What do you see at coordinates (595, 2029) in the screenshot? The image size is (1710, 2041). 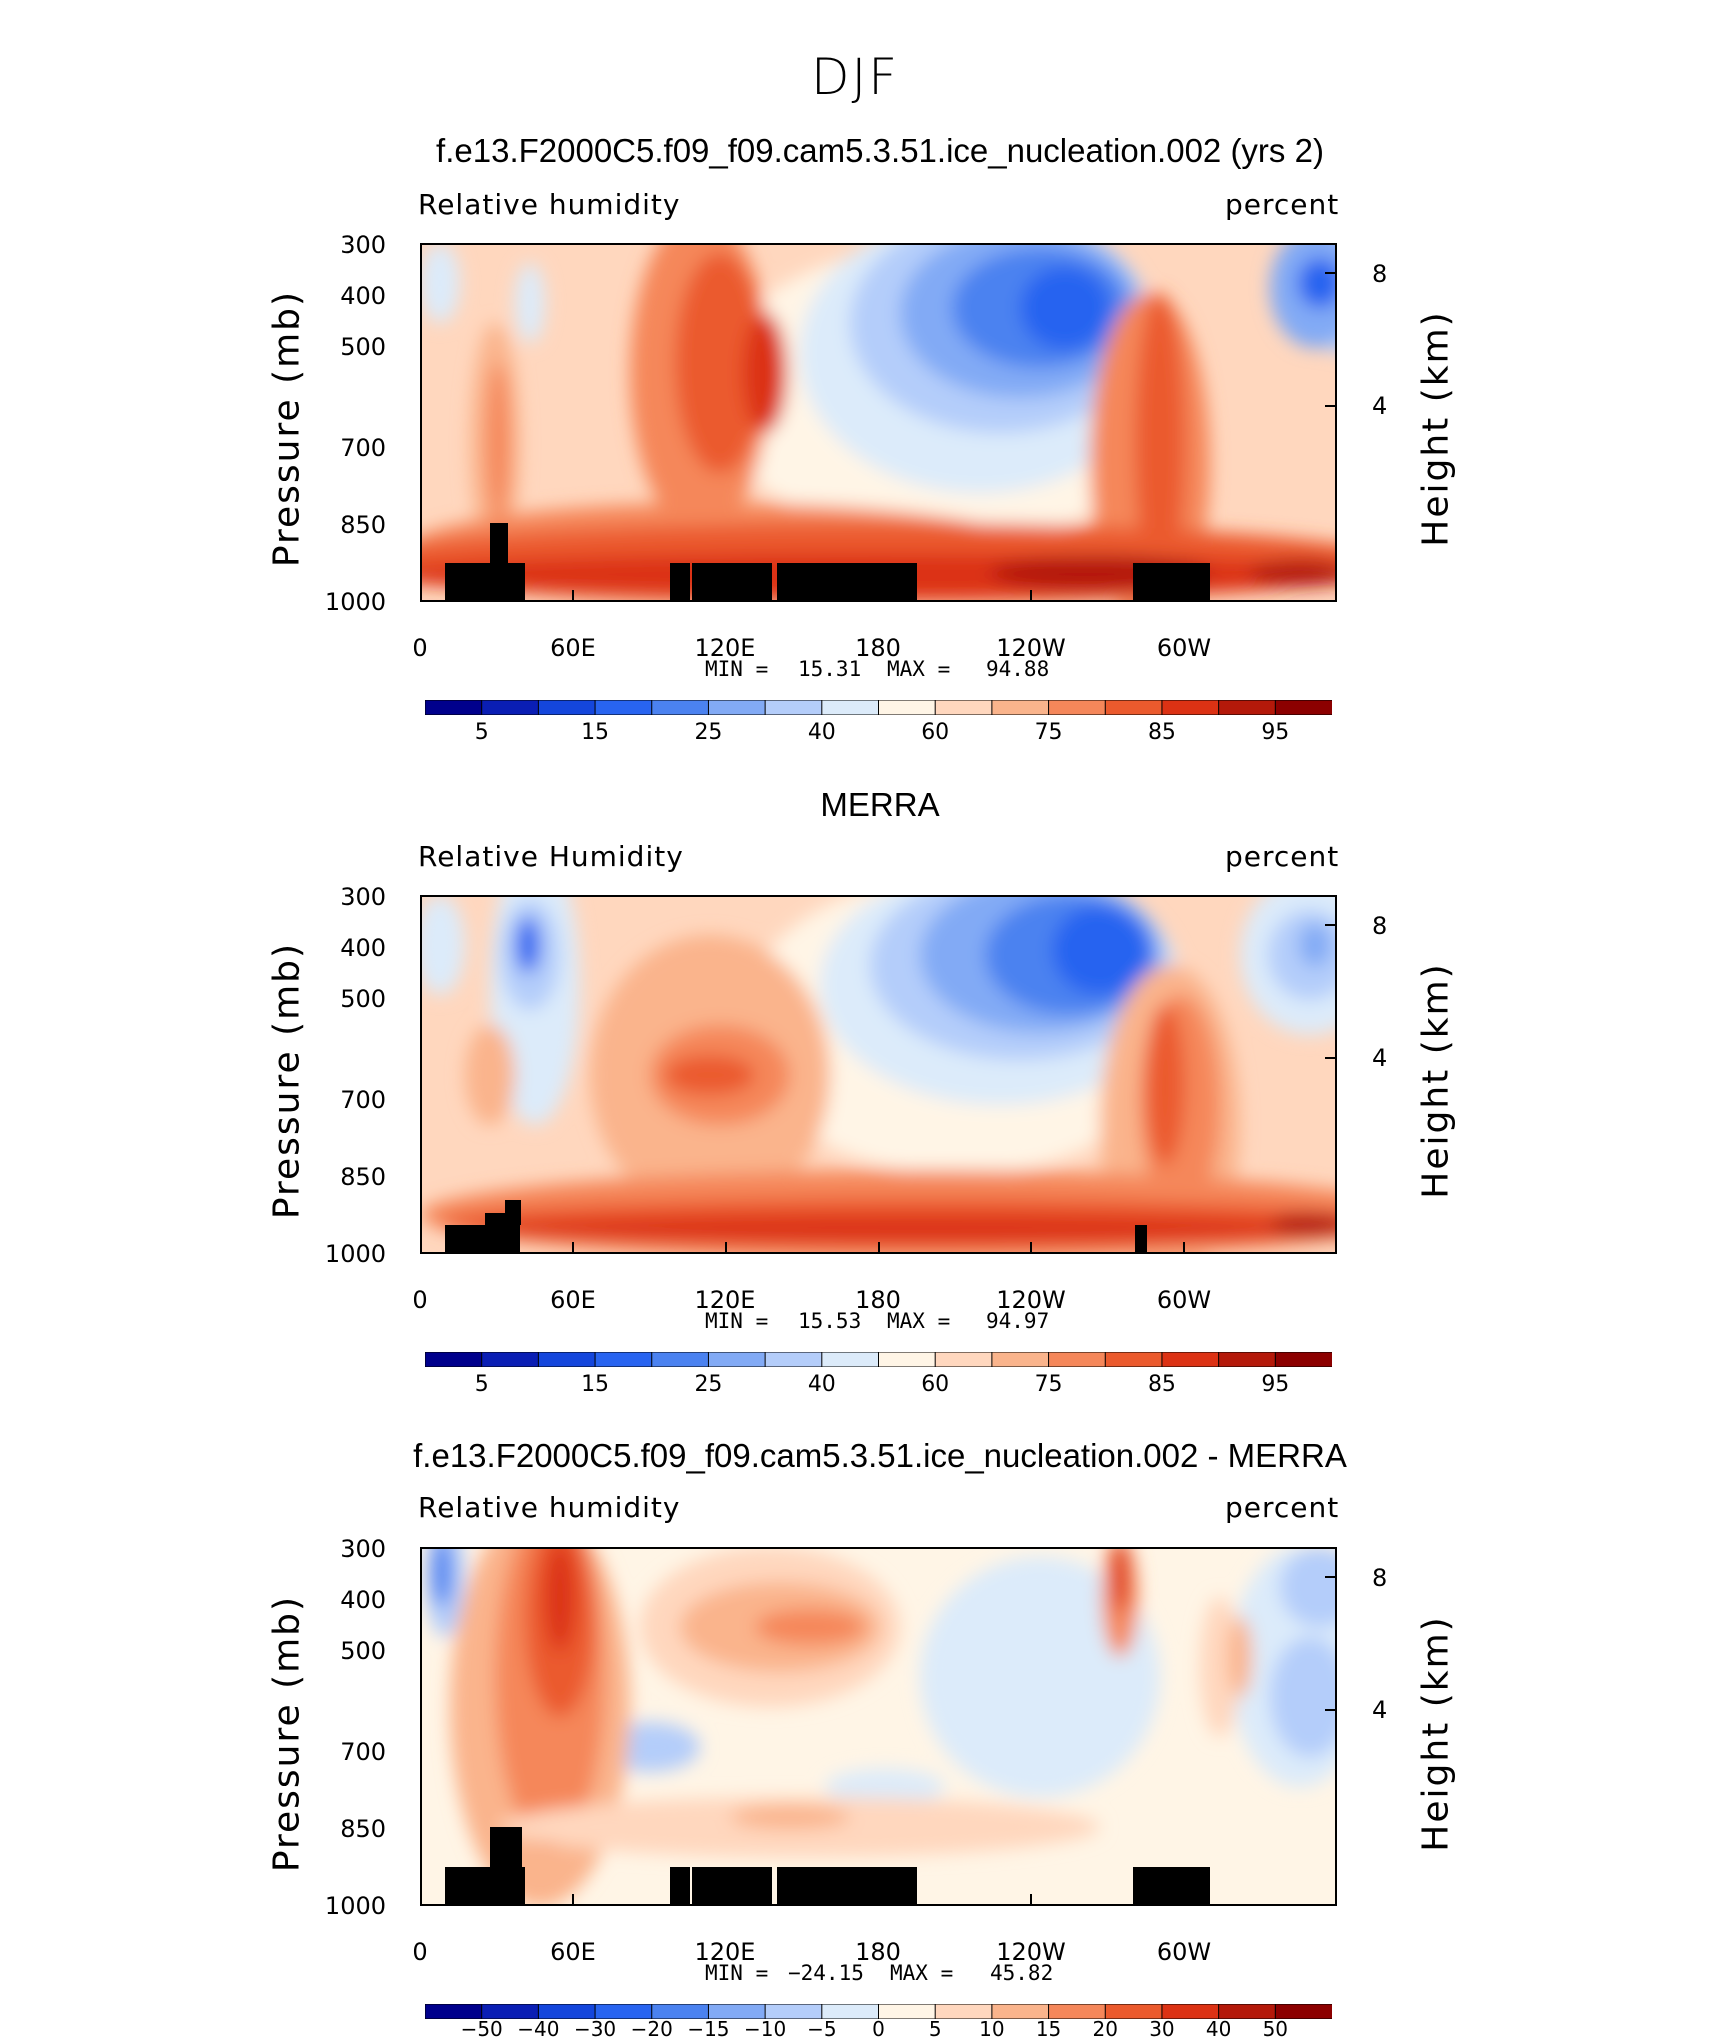 I see `colorbar-tick-label: −30` at bounding box center [595, 2029].